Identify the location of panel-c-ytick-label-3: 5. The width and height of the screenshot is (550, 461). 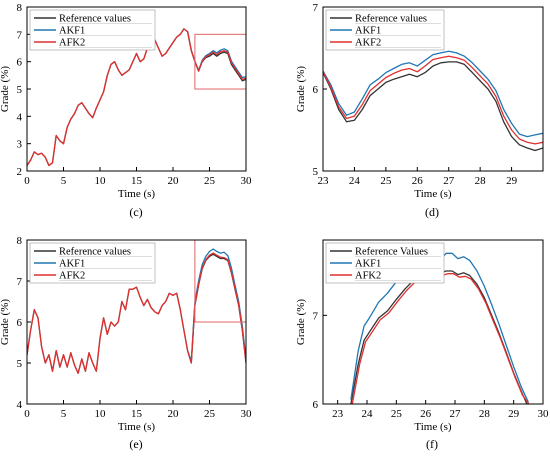
(20, 90).